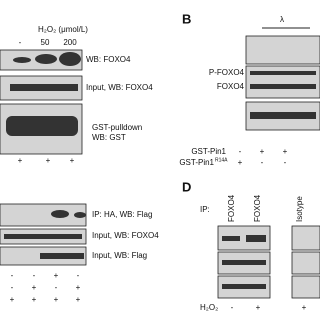 The image size is (320, 320). Describe the element at coordinates (63, 29) in the screenshot. I see `treatment-label: H₂O₂ (μmol/L)` at that location.